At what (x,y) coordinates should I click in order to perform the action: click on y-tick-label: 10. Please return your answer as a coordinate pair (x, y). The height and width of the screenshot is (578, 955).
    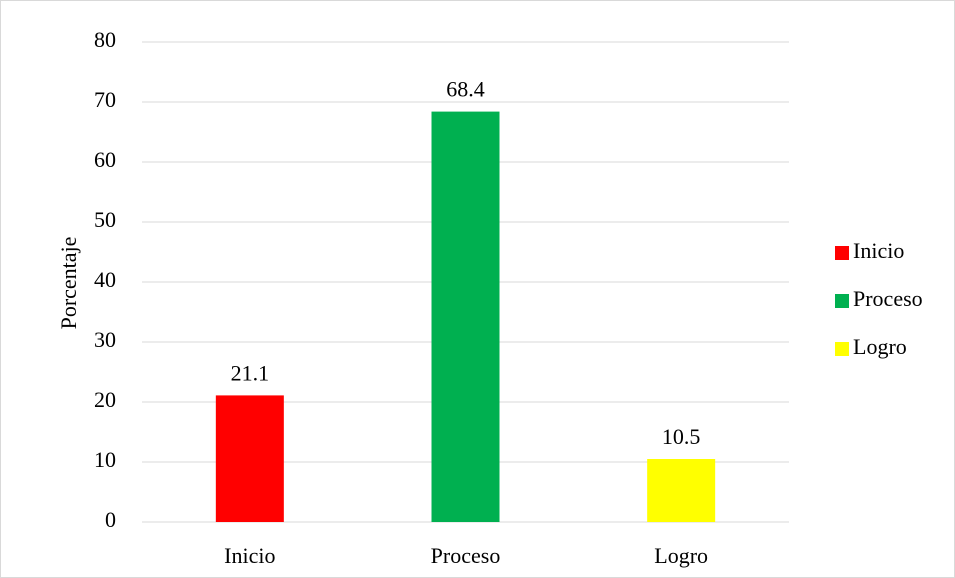
    Looking at the image, I should click on (105, 459).